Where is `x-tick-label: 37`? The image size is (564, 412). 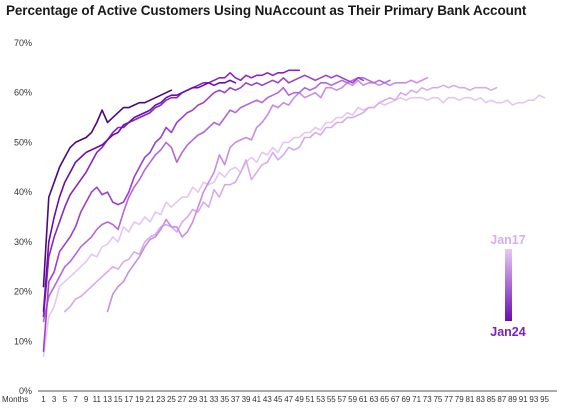
x-tick-label: 37 is located at coordinates (235, 399).